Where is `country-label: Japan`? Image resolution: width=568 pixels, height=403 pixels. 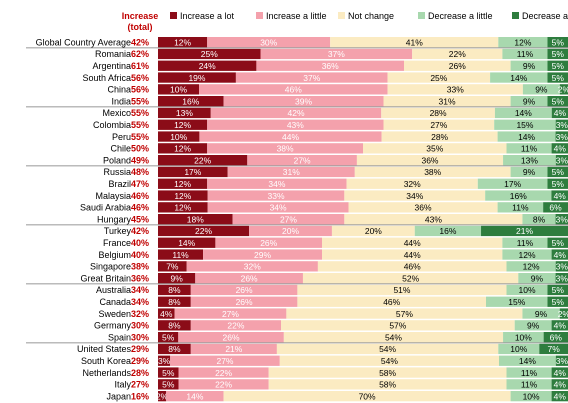
country-label: Japan is located at coordinates (118, 396).